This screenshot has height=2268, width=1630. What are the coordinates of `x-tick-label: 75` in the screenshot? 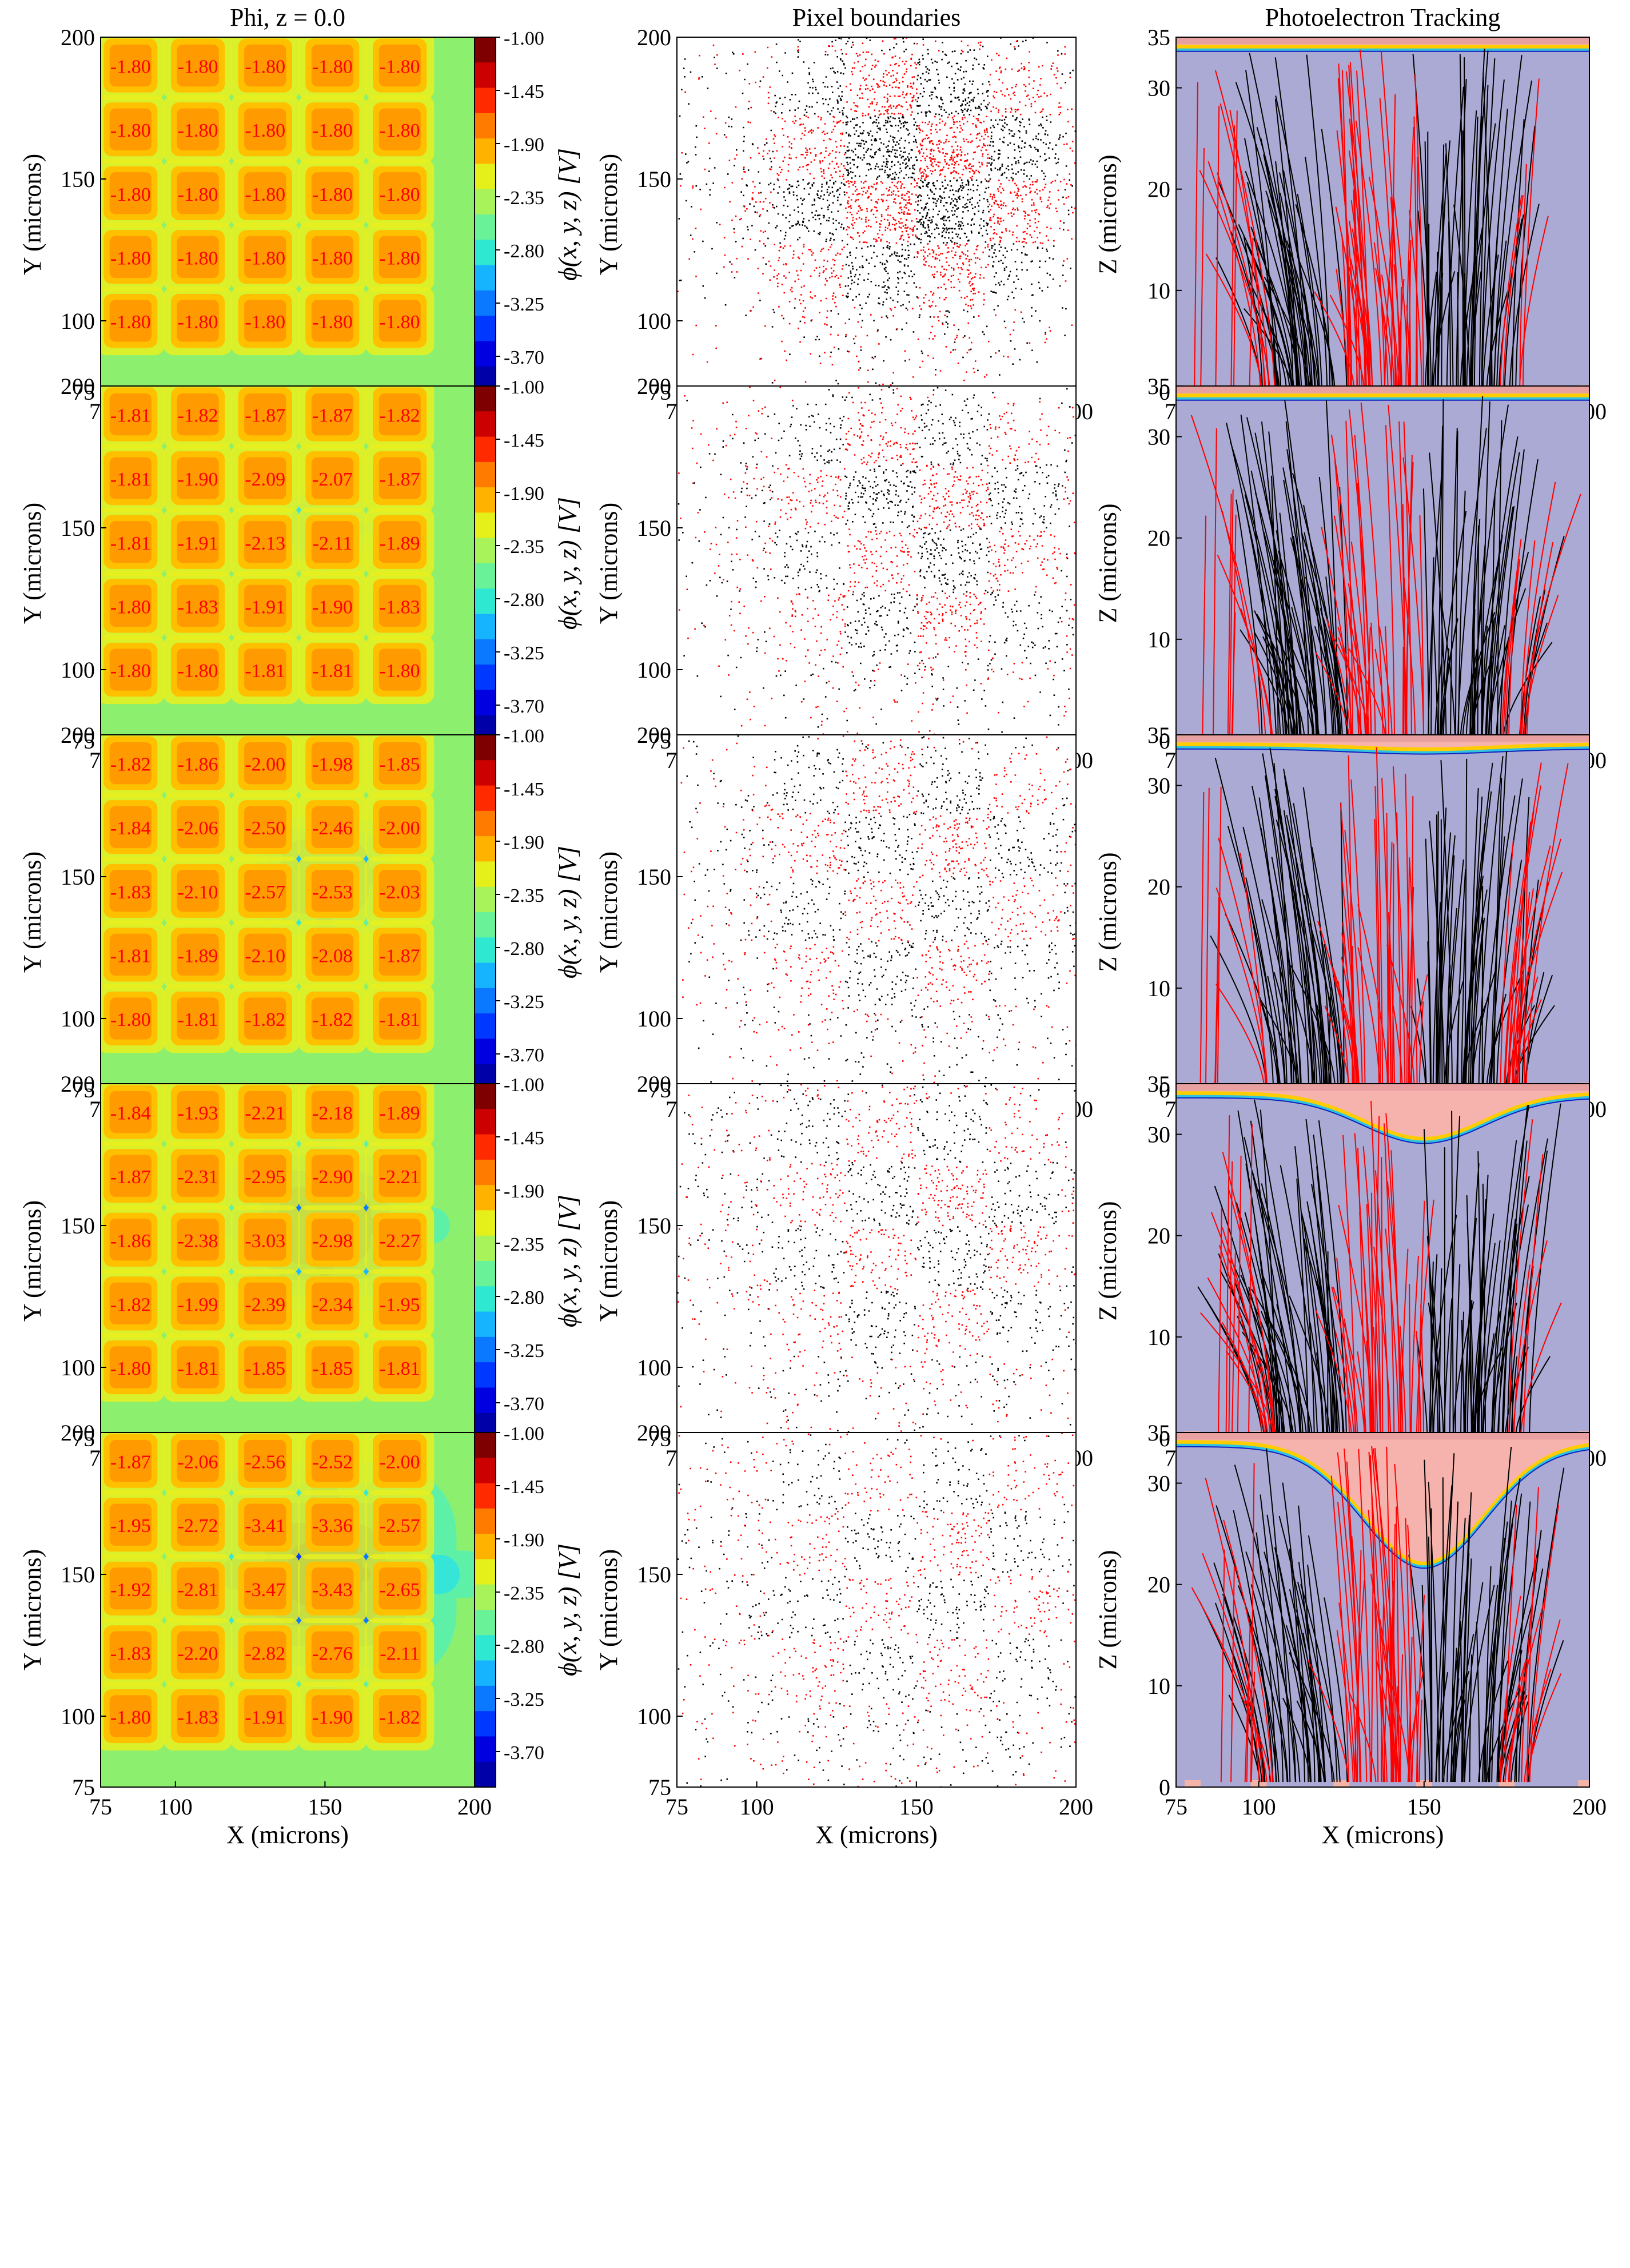 It's located at (676, 1807).